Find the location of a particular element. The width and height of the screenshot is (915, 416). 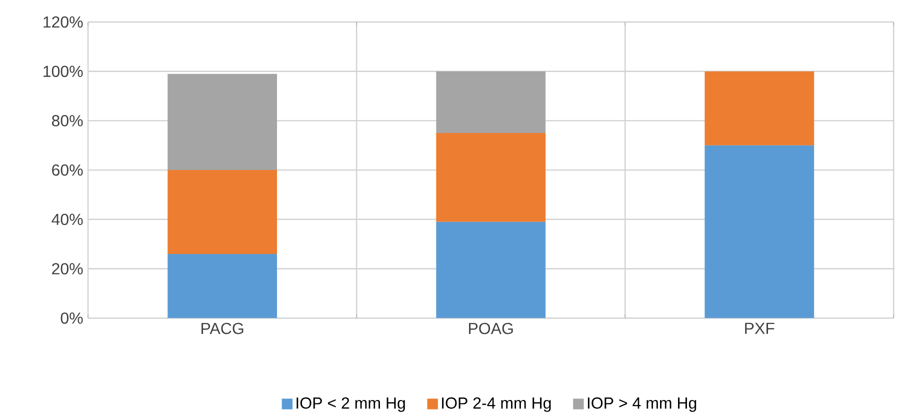

y-tick-label: 20% is located at coordinates (67, 268).